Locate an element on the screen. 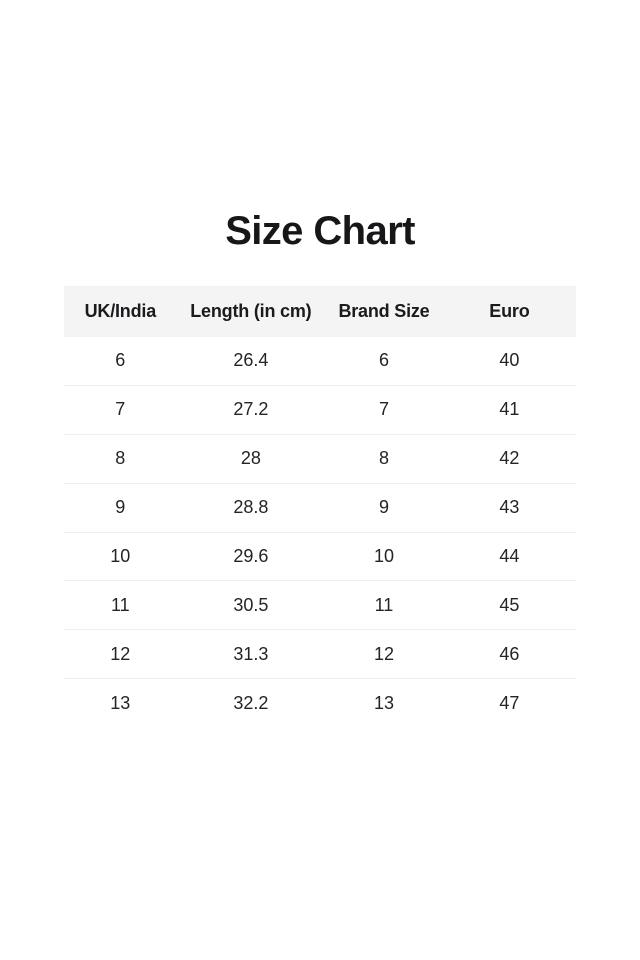 Image resolution: width=640 pixels, height=960 pixels. table-cell: 45 is located at coordinates (509, 604).